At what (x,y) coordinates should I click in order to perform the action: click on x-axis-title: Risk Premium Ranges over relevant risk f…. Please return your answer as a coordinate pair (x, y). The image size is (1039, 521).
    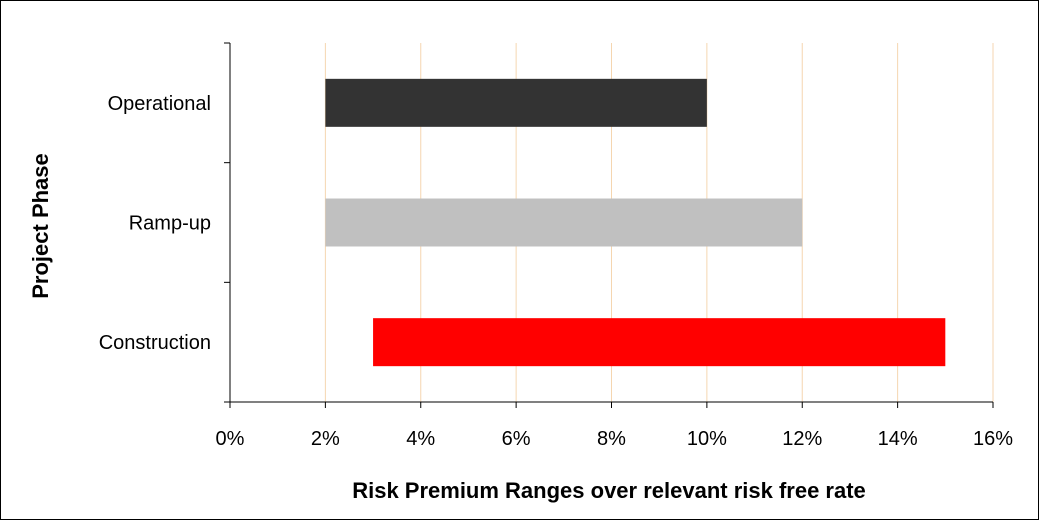
    Looking at the image, I should click on (609, 490).